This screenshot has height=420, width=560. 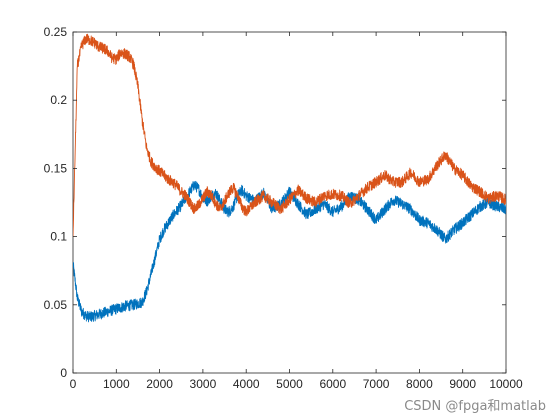 What do you see at coordinates (462, 384) in the screenshot?
I see `x-tick-label: 9000` at bounding box center [462, 384].